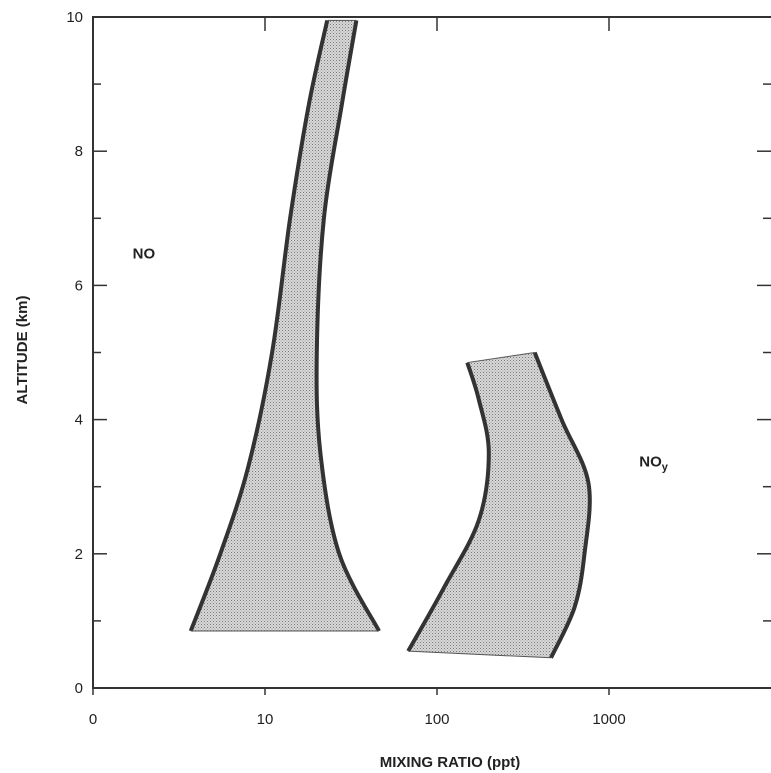 Image resolution: width=771 pixels, height=773 pixels. I want to click on x-tick-label: 100, so click(436, 719).